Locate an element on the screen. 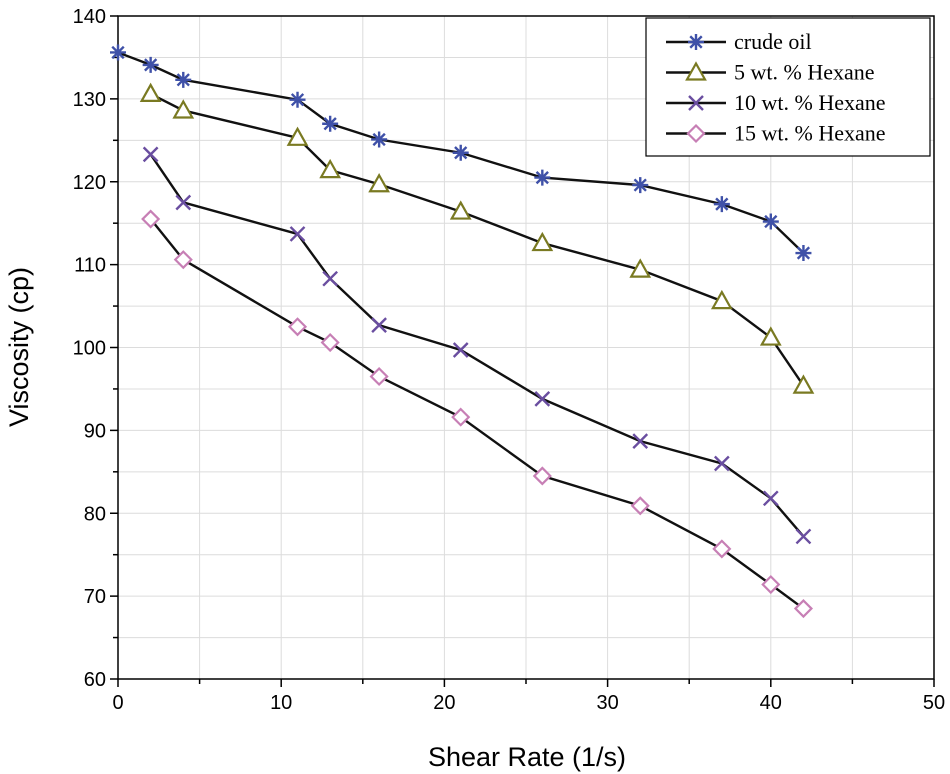  y-tick-label: 80 is located at coordinates (95, 514).